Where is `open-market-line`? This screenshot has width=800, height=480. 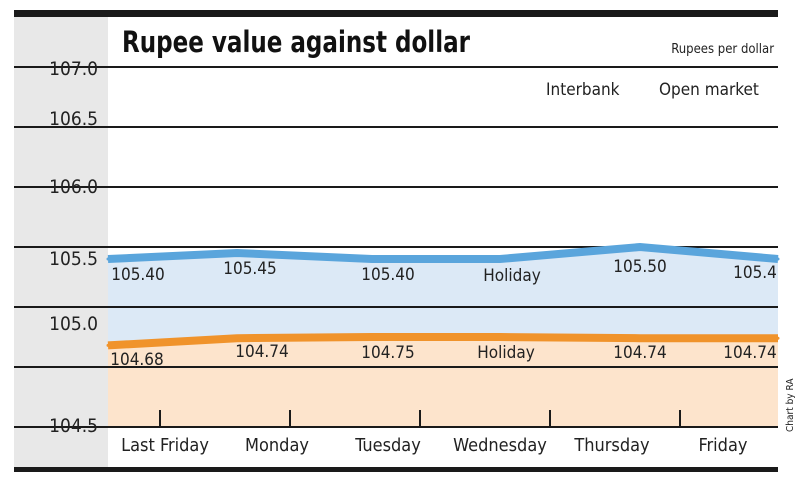
open-market-line is located at coordinates (442, 341).